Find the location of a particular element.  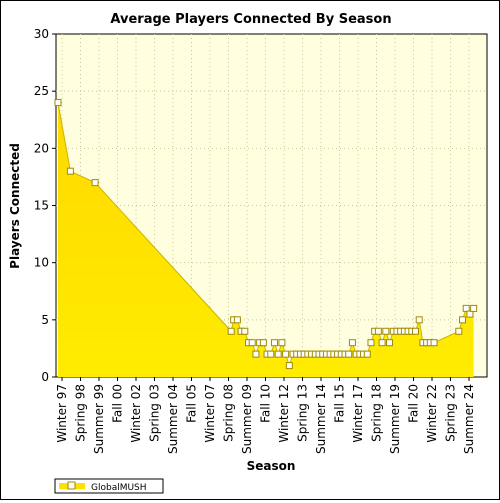

y-axis-ticks: 0 5 10 15 20 25 30 is located at coordinates (45, 205).